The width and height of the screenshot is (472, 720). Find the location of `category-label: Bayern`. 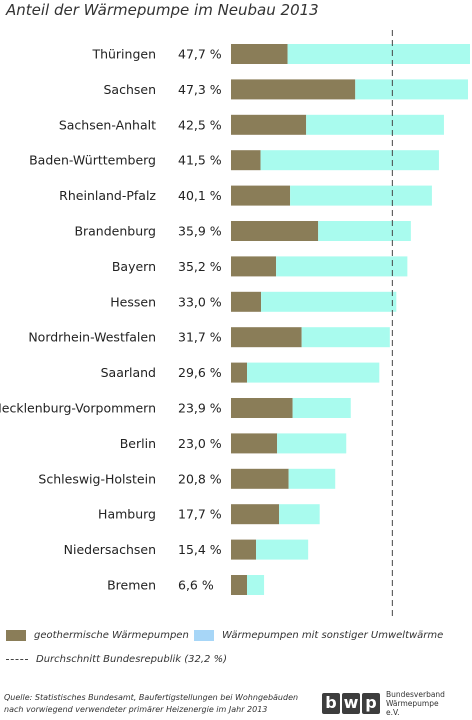

category-label: Bayern is located at coordinates (134, 266).